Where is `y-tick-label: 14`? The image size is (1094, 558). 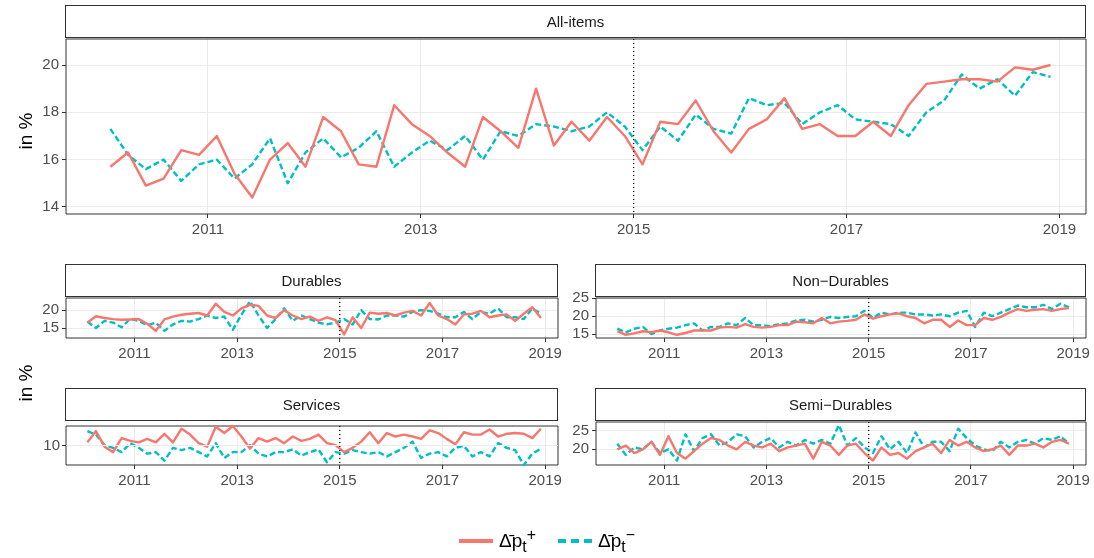
y-tick-label: 14 is located at coordinates (50, 206).